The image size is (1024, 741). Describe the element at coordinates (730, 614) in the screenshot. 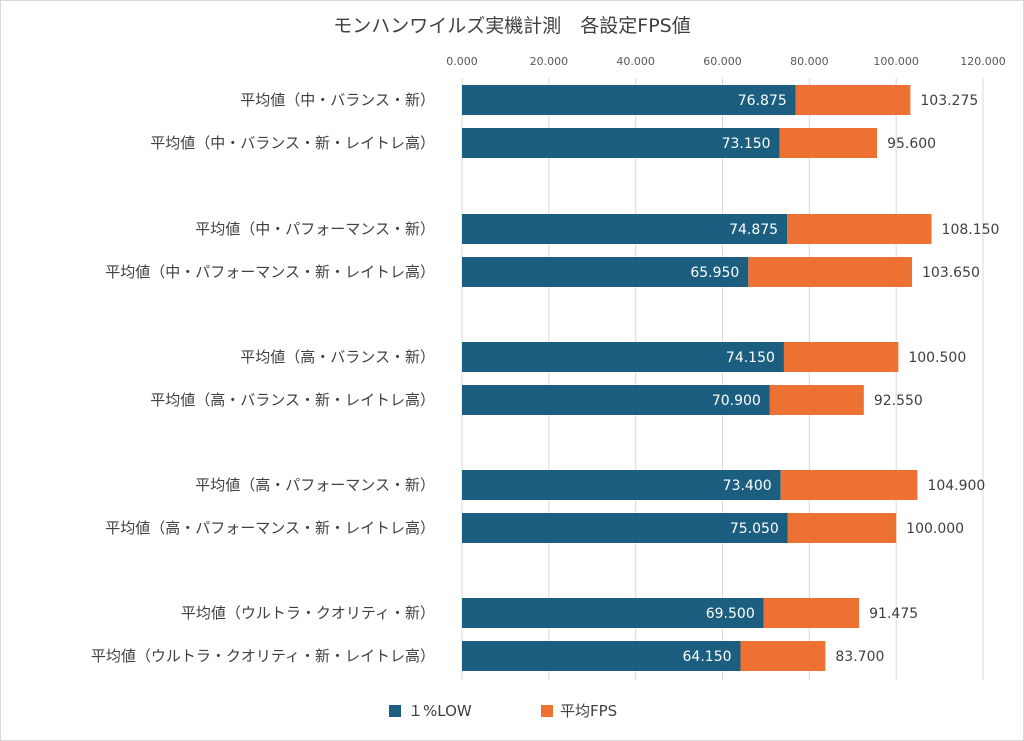

I see `data-label-1pct-low: 69.500` at that location.